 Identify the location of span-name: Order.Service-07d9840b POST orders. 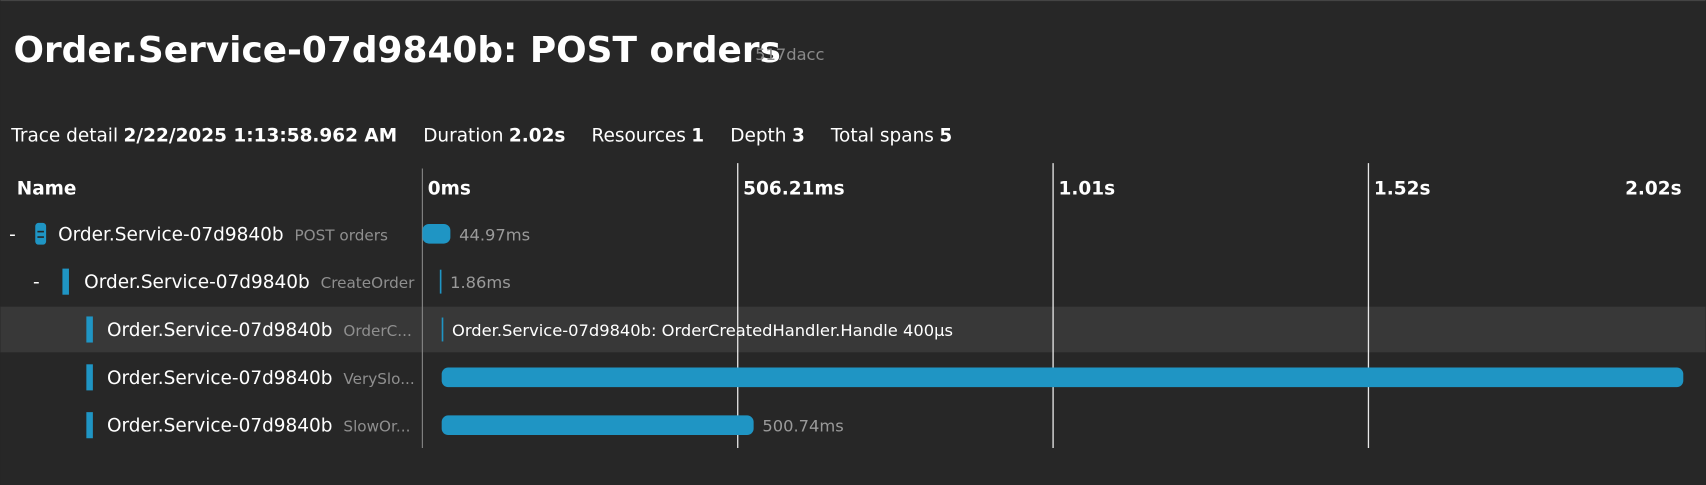
(223, 234).